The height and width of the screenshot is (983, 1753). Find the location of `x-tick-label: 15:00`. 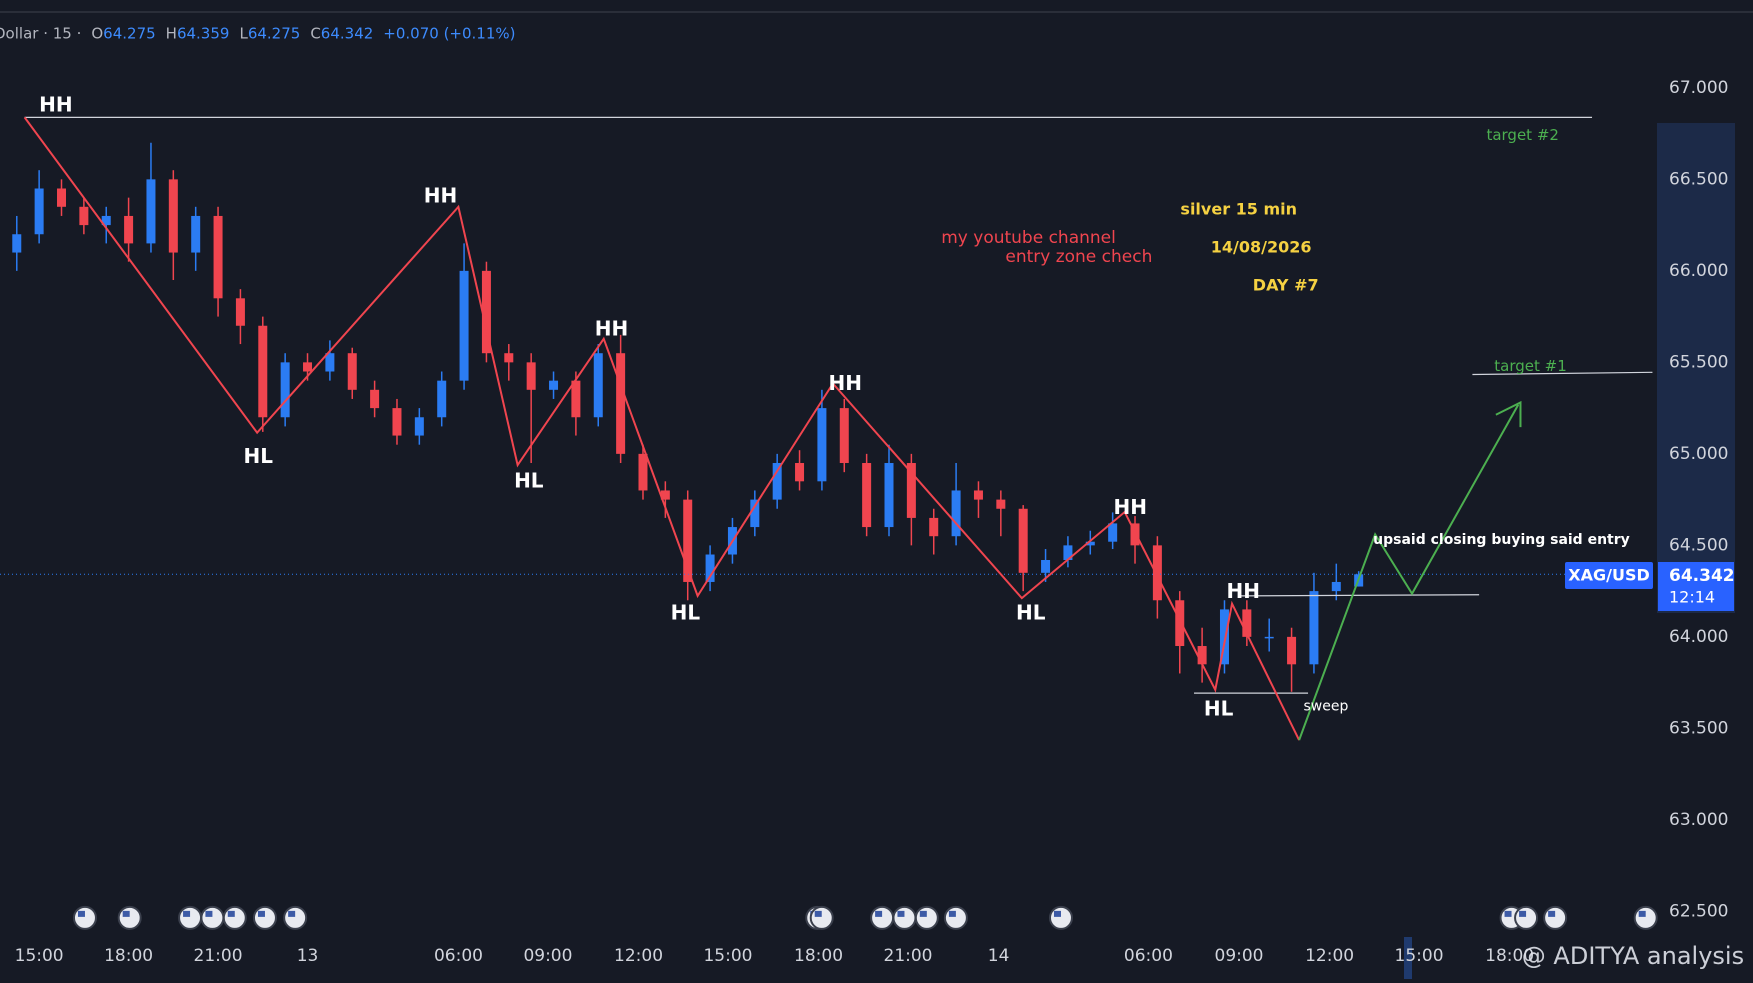

x-tick-label: 15:00 is located at coordinates (39, 956).